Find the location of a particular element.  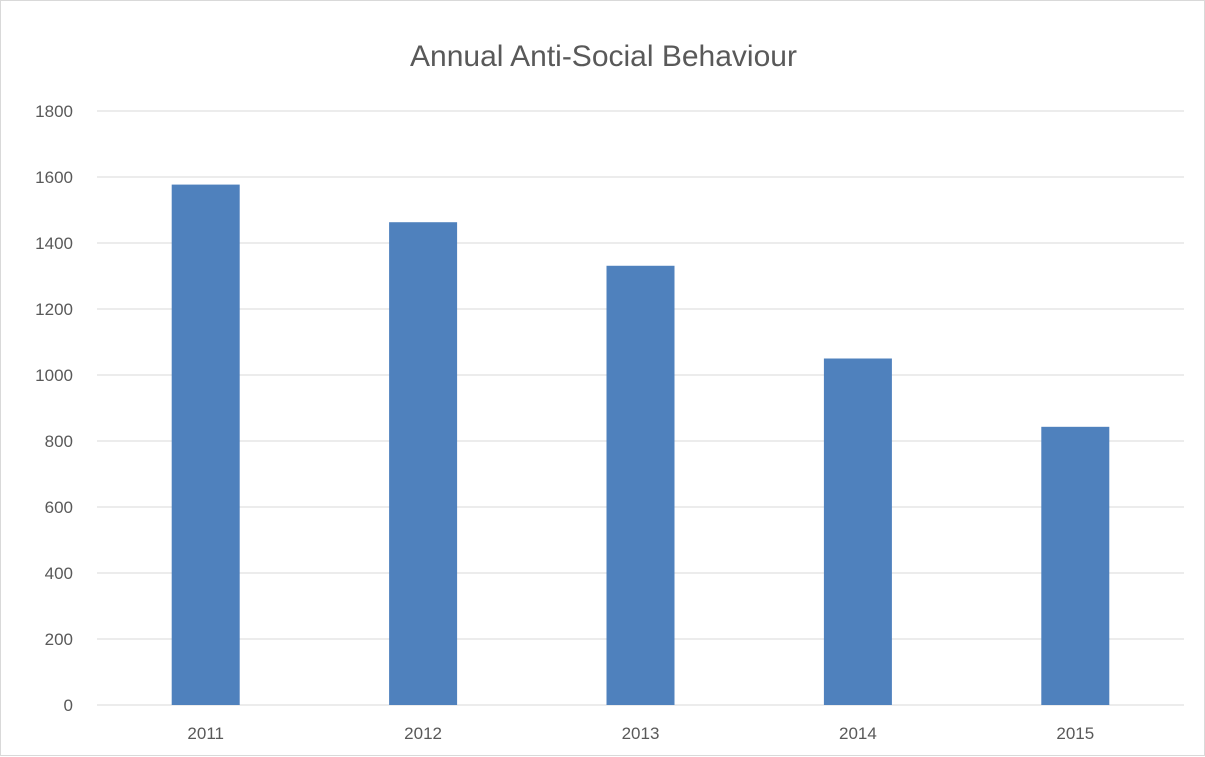

y-tick-label: 1800 is located at coordinates (54, 111).